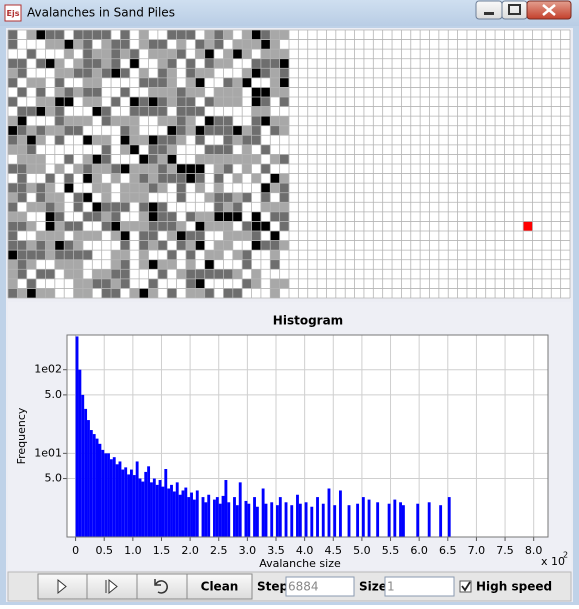 This screenshot has width=579, height=609. Describe the element at coordinates (320, 586) in the screenshot. I see `step-field` at that location.